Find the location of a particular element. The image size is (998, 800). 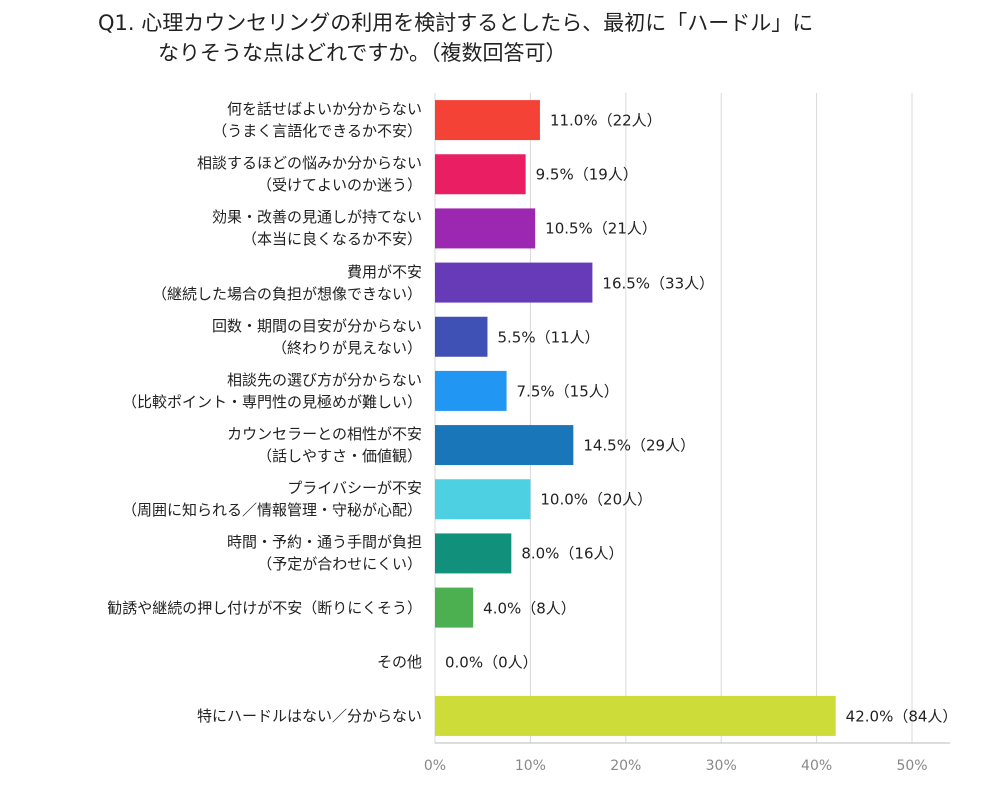

data-label: 4.0%（8人） is located at coordinates (529, 608).